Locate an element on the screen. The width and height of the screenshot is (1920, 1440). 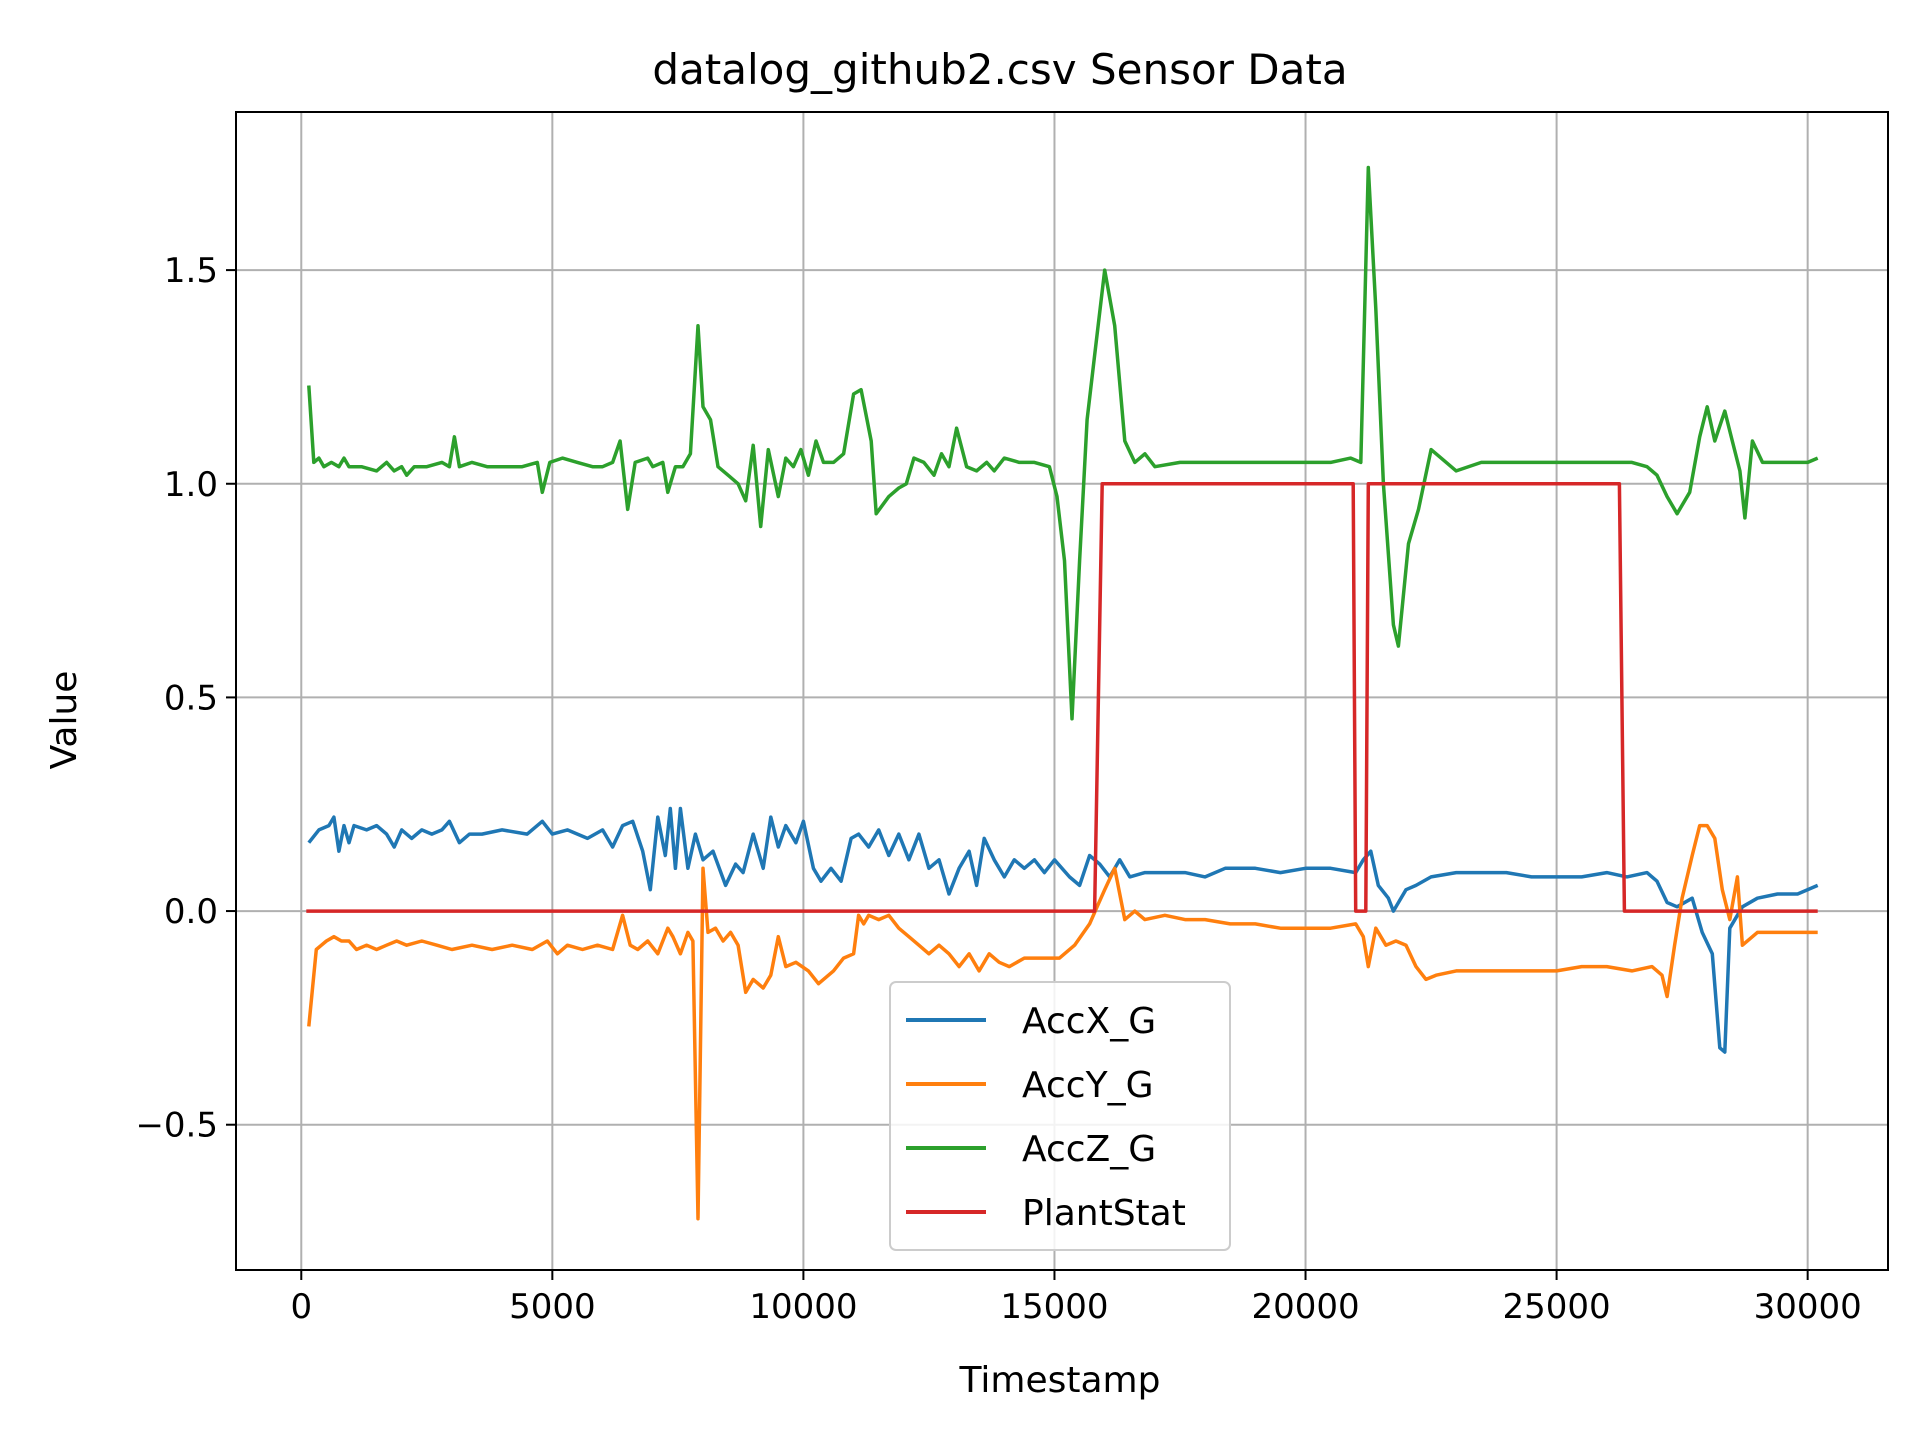
x-tick-label: 25000 is located at coordinates (1557, 1307).